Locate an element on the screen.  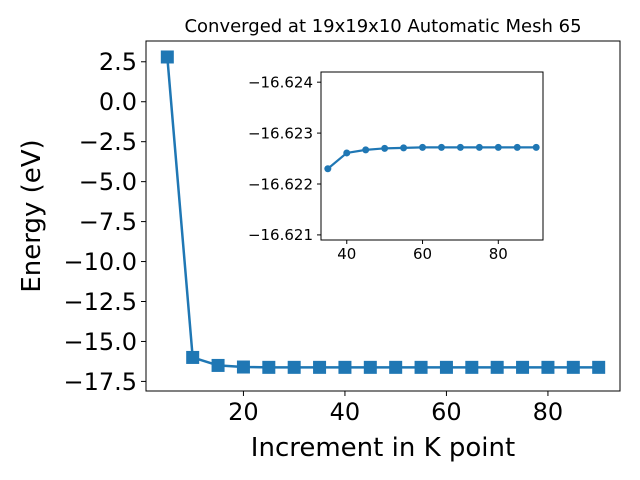
inset-y-tick-label: −16.622 is located at coordinates (280, 184).